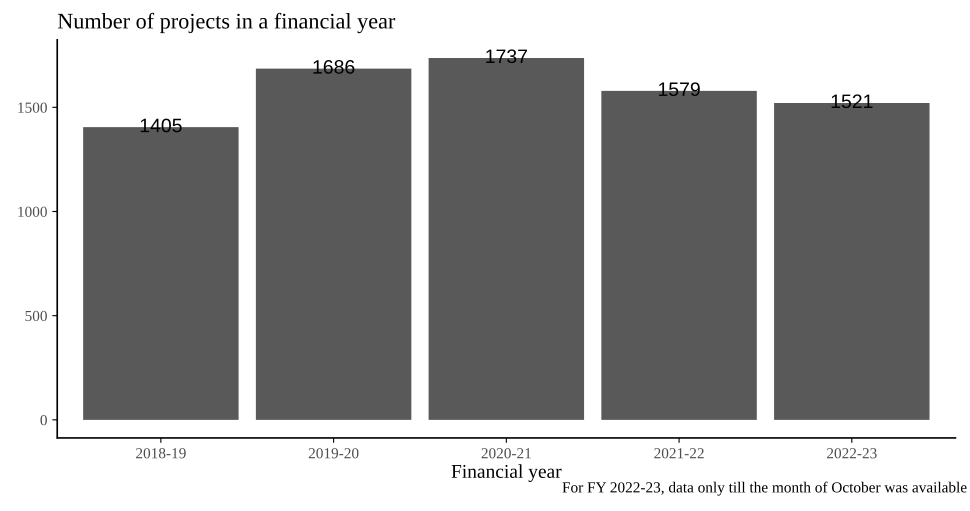 The image size is (970, 511). What do you see at coordinates (333, 453) in the screenshot?
I see `x-tick-label: 2019-20` at bounding box center [333, 453].